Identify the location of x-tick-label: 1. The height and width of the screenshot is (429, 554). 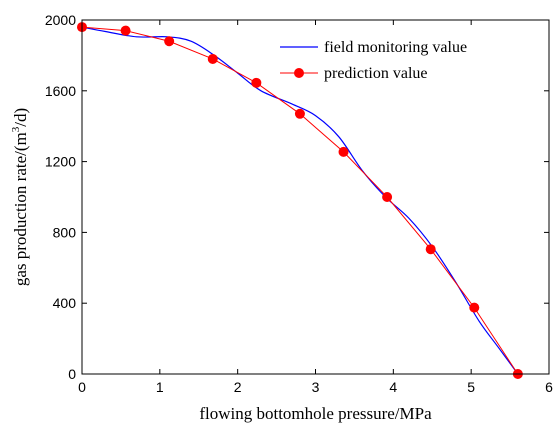
(160, 387).